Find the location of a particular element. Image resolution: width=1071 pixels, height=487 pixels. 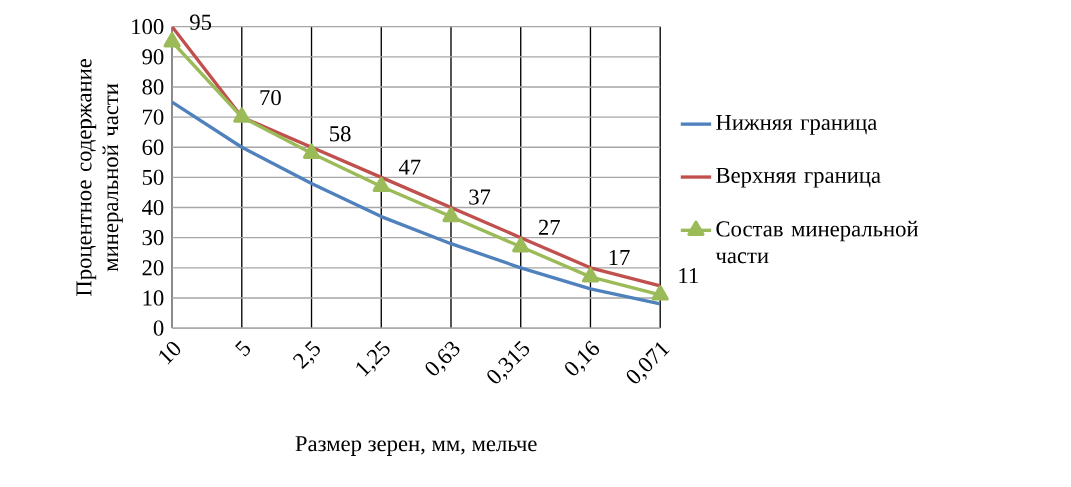

x-tick-label: 1,25 is located at coordinates (373, 358).